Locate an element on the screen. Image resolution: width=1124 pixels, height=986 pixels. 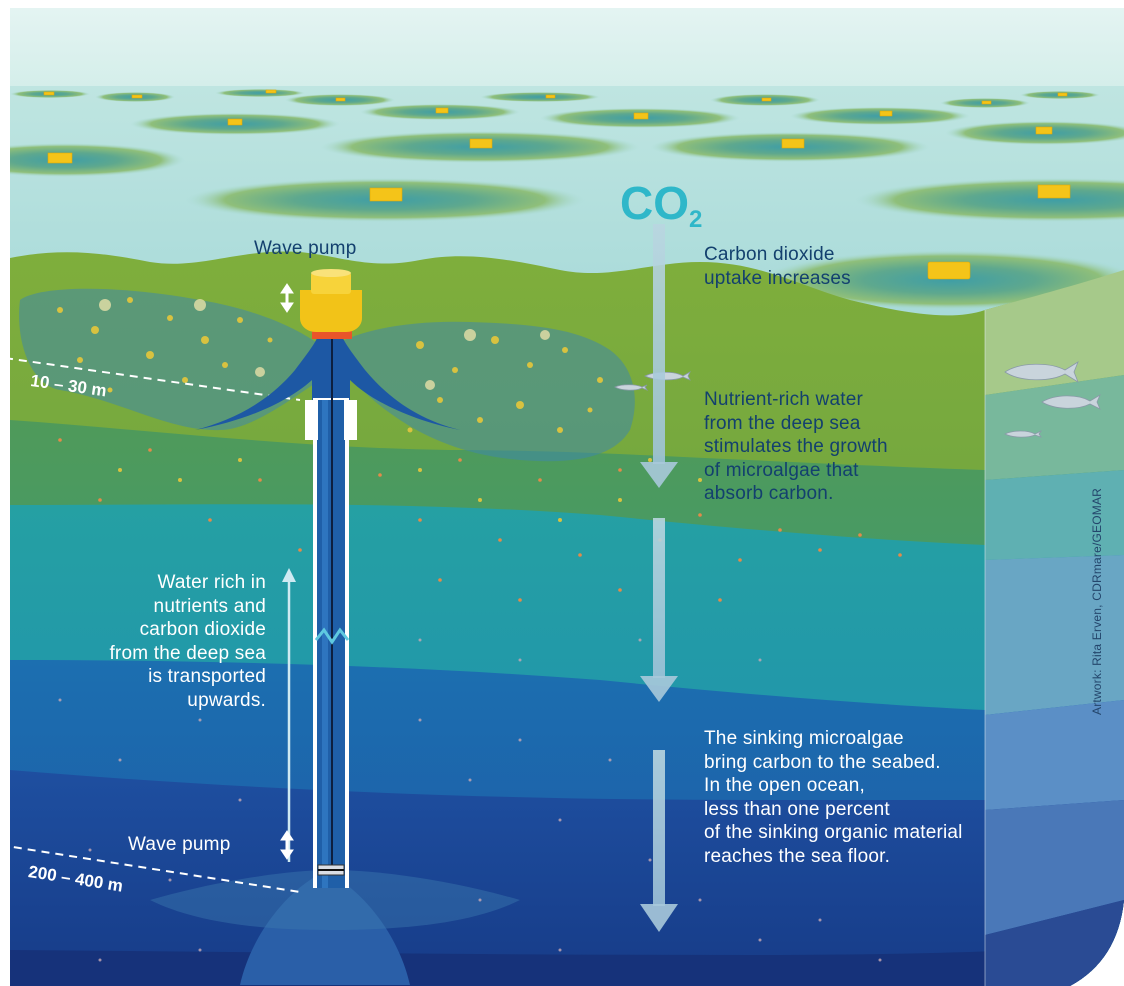
uptake-label: Carbon dioxide uptake increases is located at coordinates (777, 266).